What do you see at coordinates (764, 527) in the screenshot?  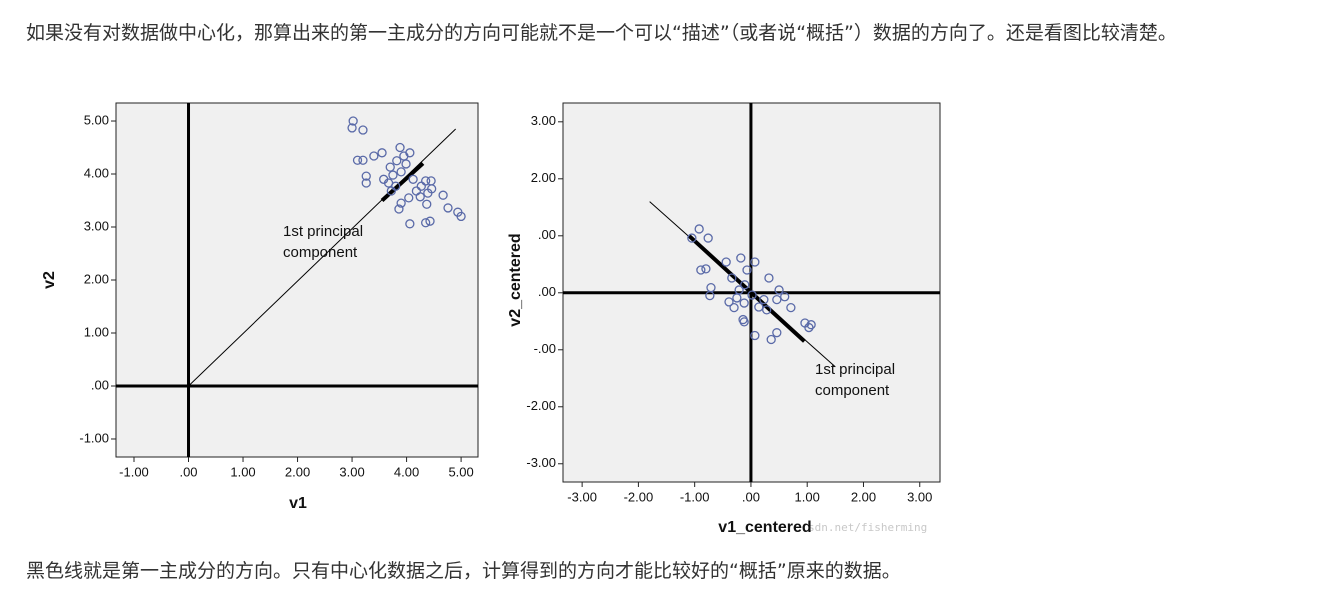 I see `x-axis-label: v1_centered` at bounding box center [764, 527].